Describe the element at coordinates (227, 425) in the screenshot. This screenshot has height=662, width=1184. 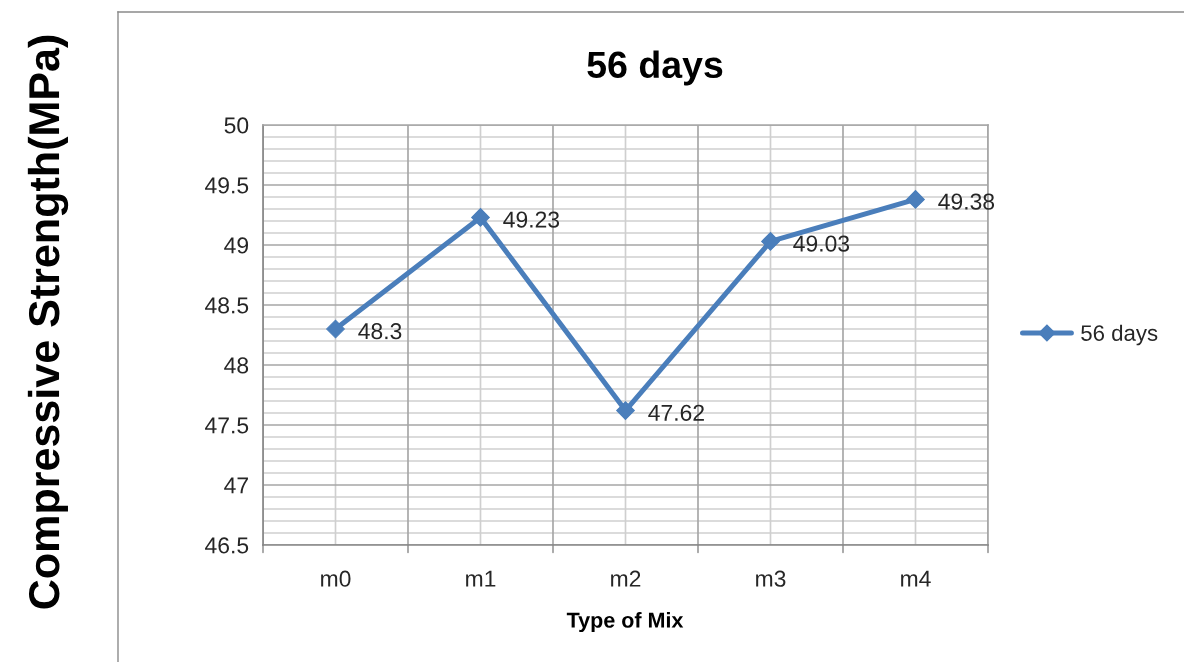
I see `y-tick-label: 47.5` at that location.